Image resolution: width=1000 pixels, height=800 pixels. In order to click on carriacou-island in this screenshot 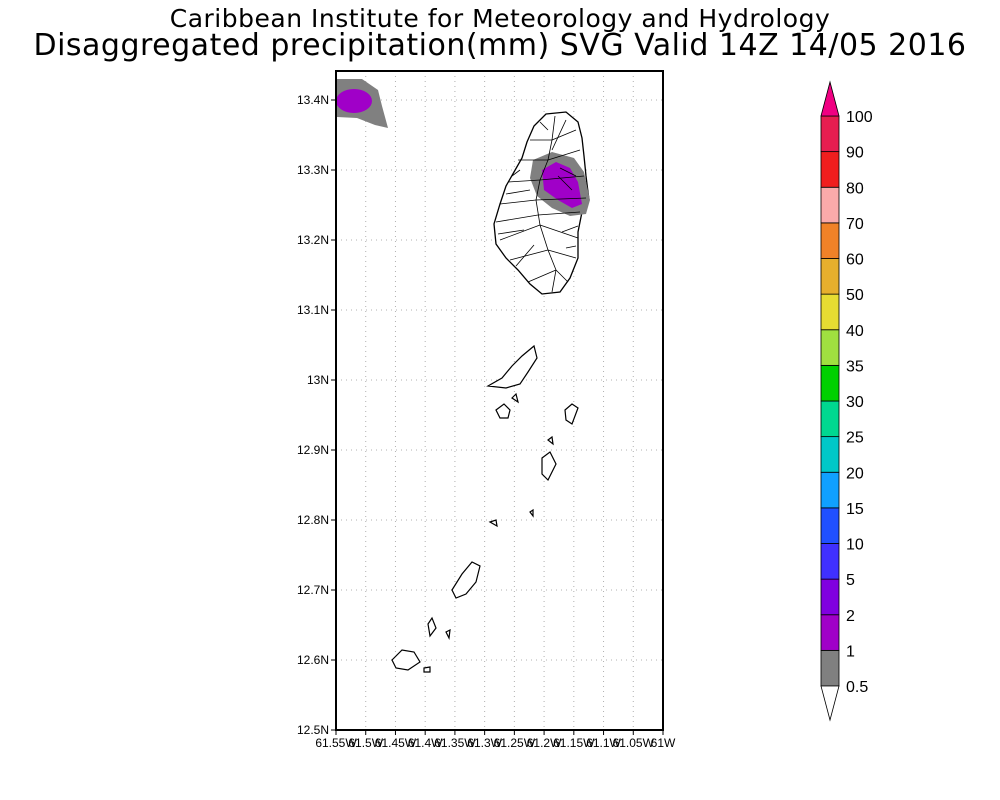, I will do `click(466, 580)`.